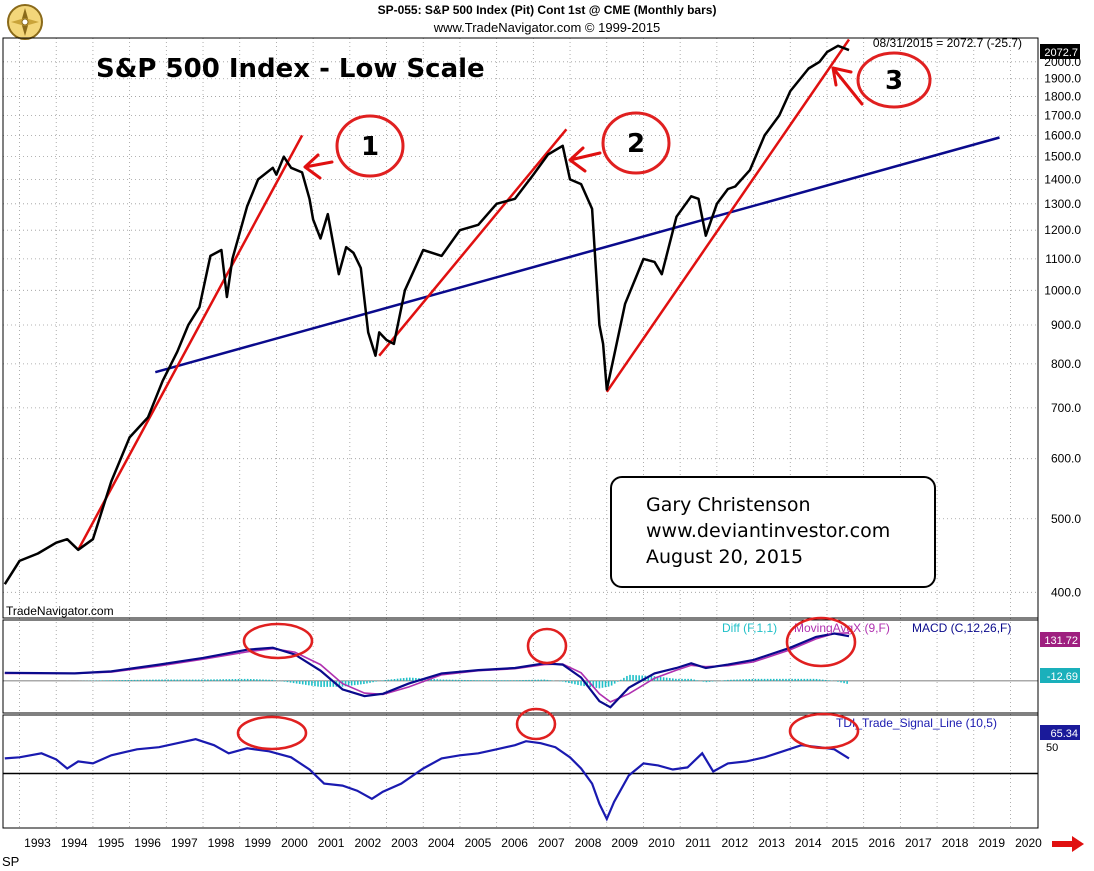 This screenshot has height=871, width=1094. I want to click on price-badge: 2072.7, so click(1061, 53).